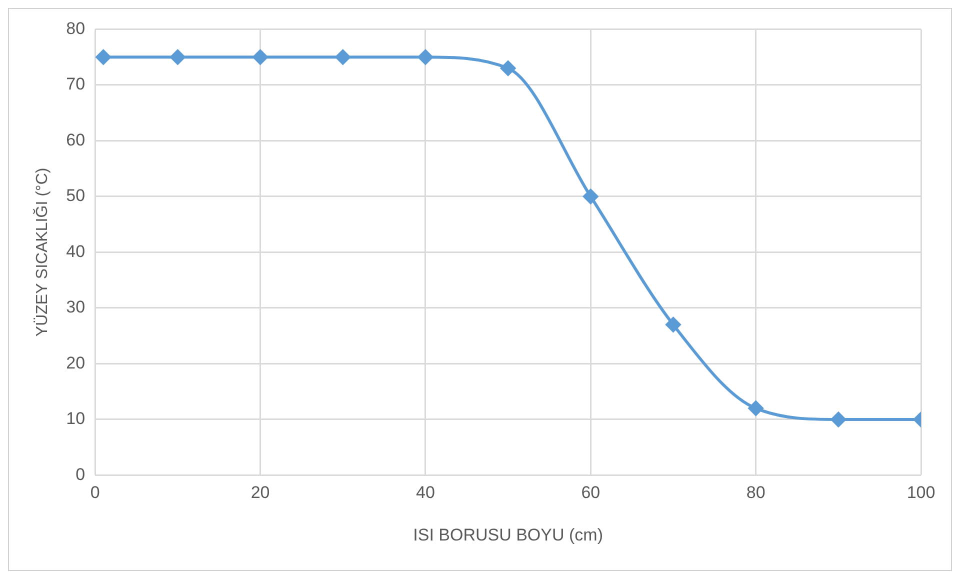  I want to click on y-tick-label: 50, so click(76, 196).